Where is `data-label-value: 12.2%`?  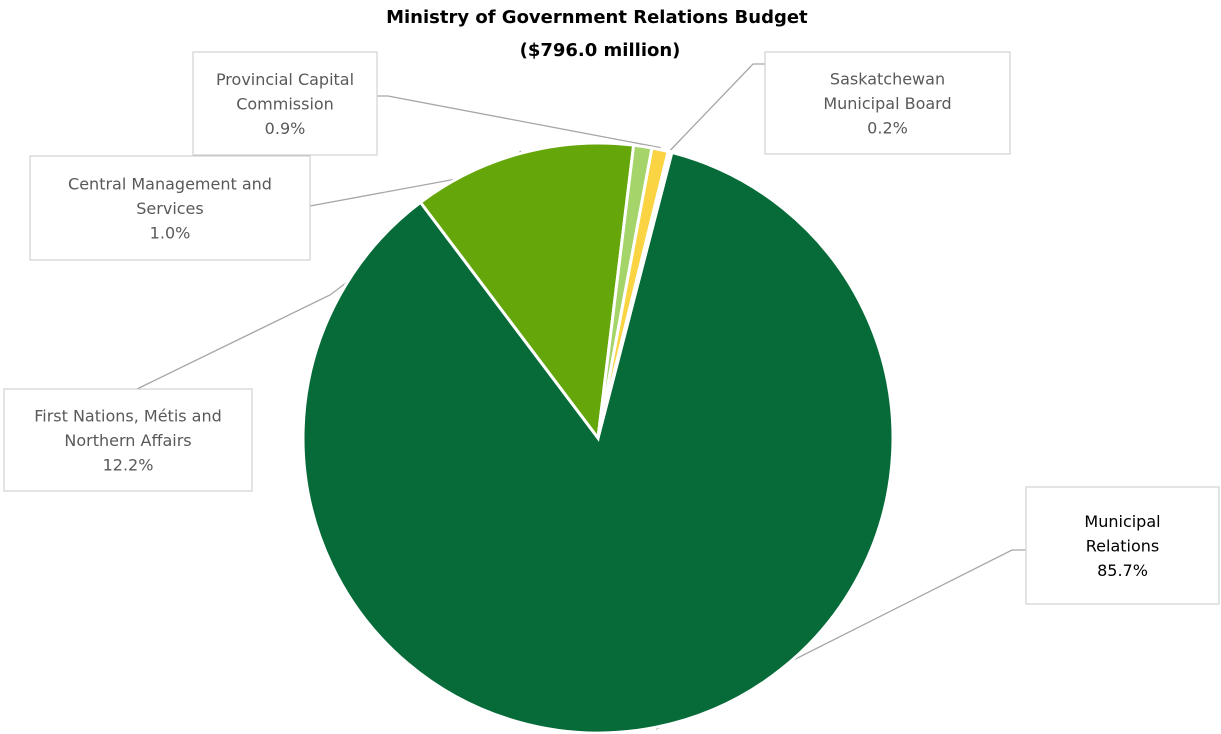
data-label-value: 12.2% is located at coordinates (128, 465).